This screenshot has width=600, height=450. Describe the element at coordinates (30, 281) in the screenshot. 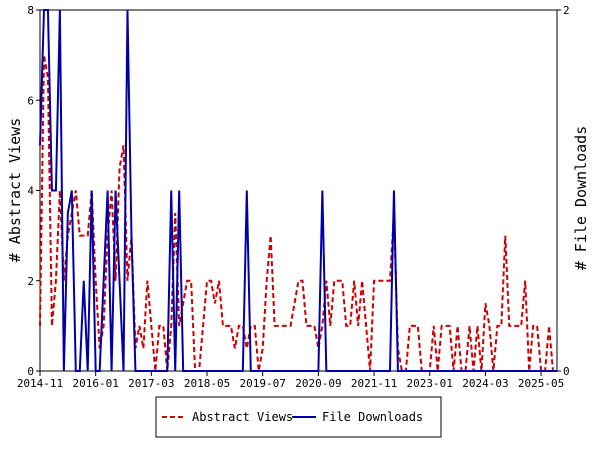

I see `y-tick-label: 2` at that location.